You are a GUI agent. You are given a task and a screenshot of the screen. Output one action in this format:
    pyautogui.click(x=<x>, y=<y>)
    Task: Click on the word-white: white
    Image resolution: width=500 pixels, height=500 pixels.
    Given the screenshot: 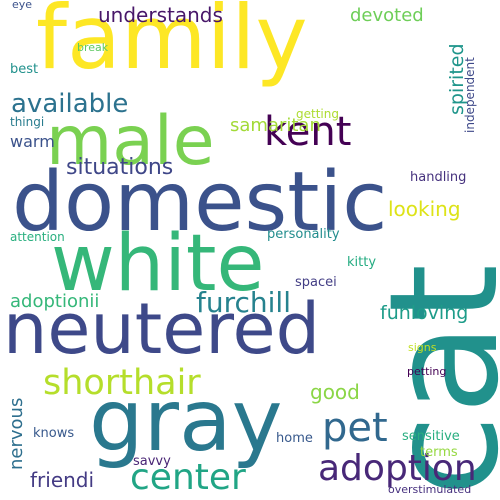 What is the action you would take?
    pyautogui.click(x=158, y=264)
    